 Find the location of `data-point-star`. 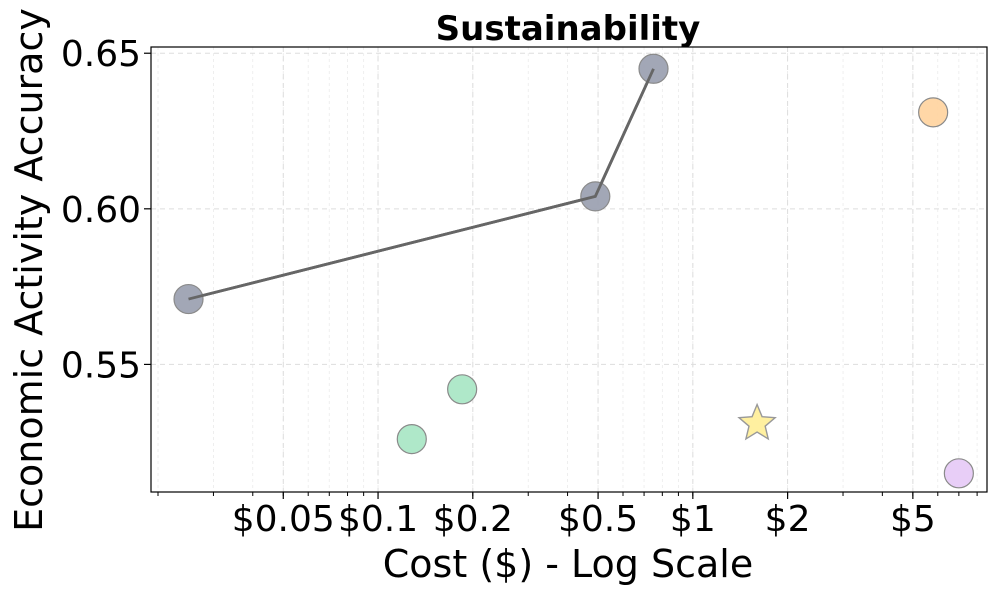

data-point-star is located at coordinates (757, 421).